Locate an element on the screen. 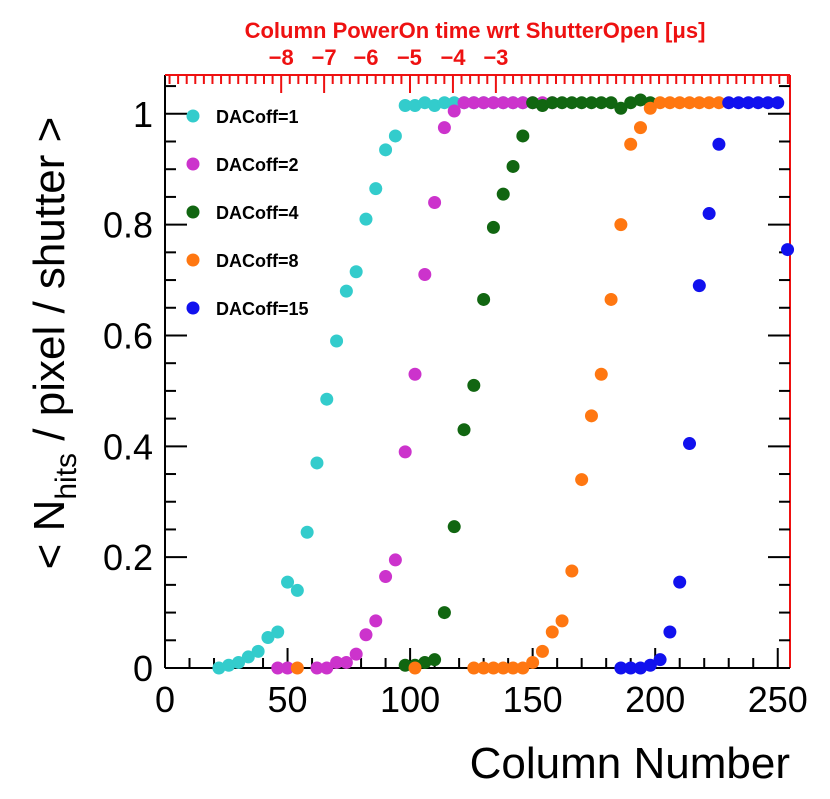 This screenshot has width=830, height=799. y-tick-label: 0 is located at coordinates (143, 668).